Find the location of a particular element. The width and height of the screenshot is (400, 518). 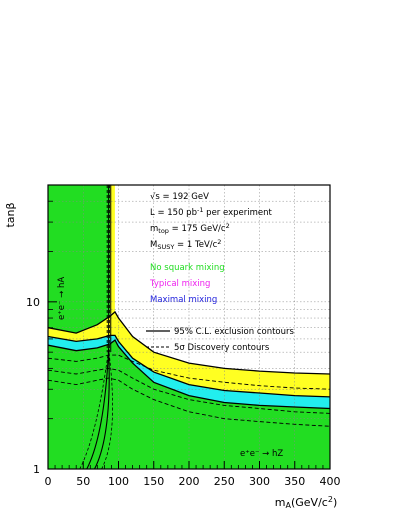

y-axis-label: tanβ is located at coordinates (10, 214).